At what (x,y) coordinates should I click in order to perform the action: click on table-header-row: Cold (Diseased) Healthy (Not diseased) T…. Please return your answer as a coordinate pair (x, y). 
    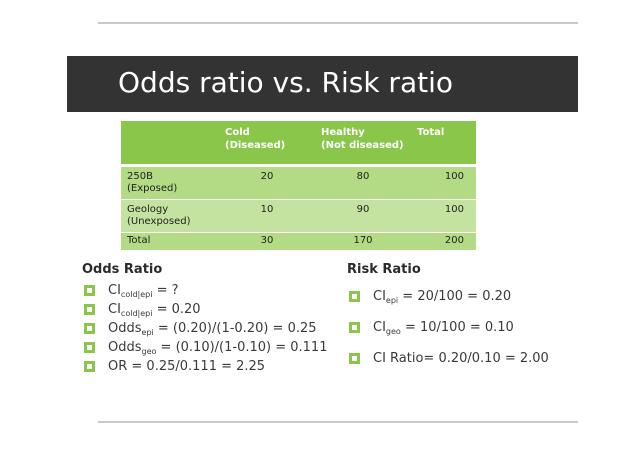
    Looking at the image, I should click on (298, 143).